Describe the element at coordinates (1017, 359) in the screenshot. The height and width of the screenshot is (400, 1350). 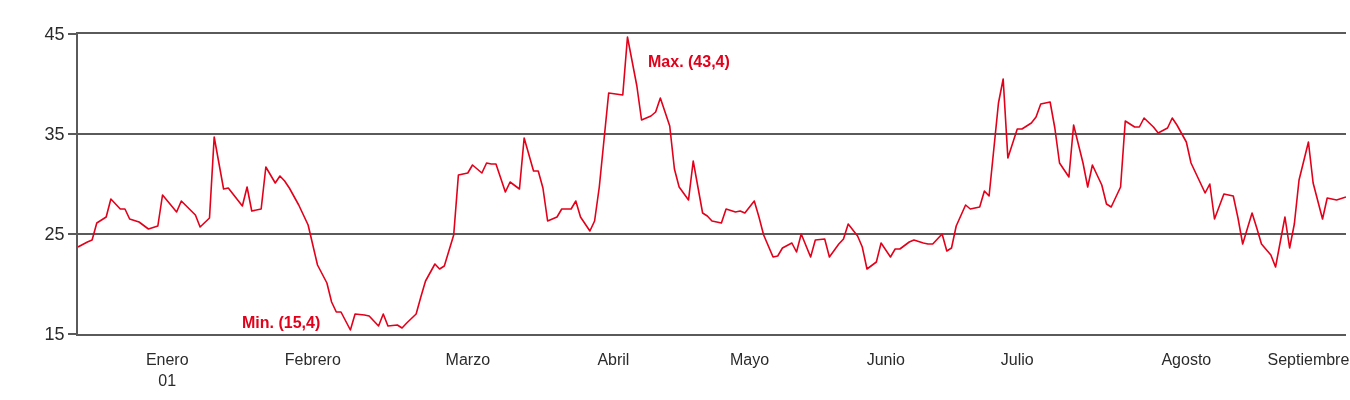
I see `x-tick-label: Julio` at that location.